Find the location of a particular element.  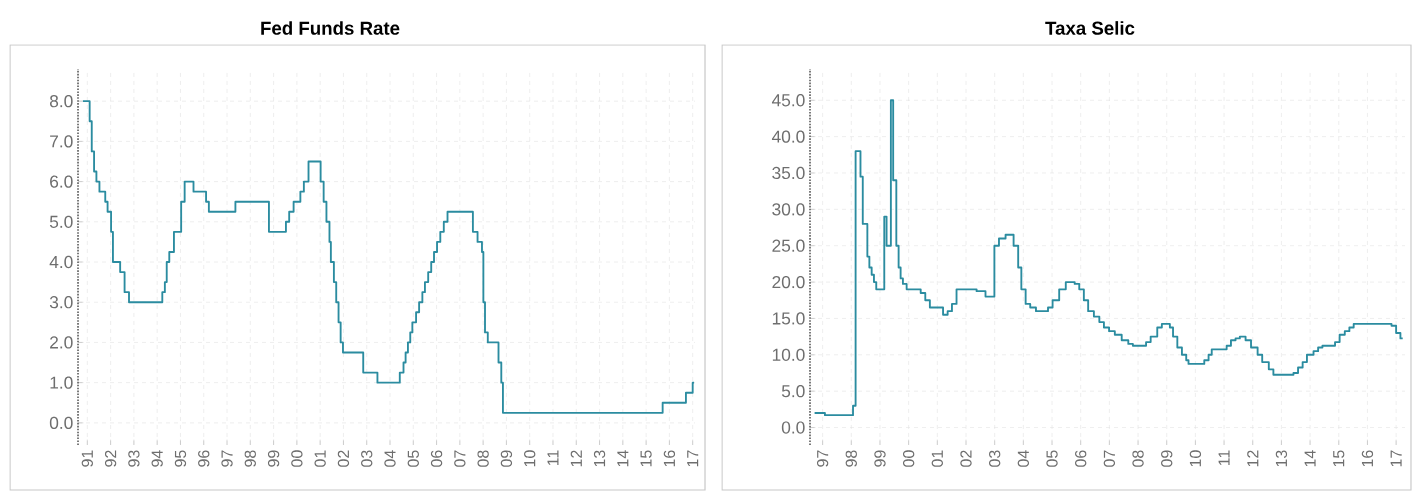

chart-title: Fed Funds Rate is located at coordinates (330, 28).